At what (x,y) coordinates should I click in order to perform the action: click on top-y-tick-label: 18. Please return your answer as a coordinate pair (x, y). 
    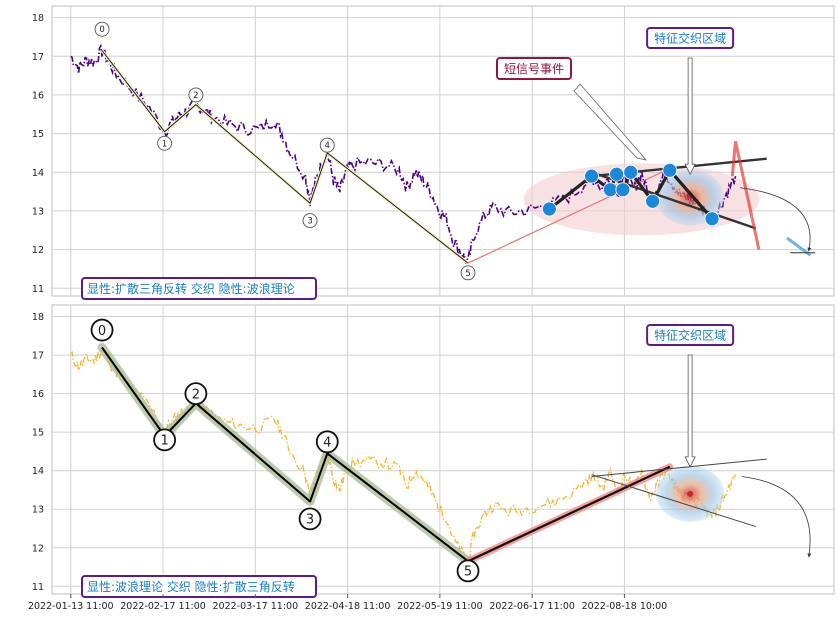
    Looking at the image, I should click on (38, 18).